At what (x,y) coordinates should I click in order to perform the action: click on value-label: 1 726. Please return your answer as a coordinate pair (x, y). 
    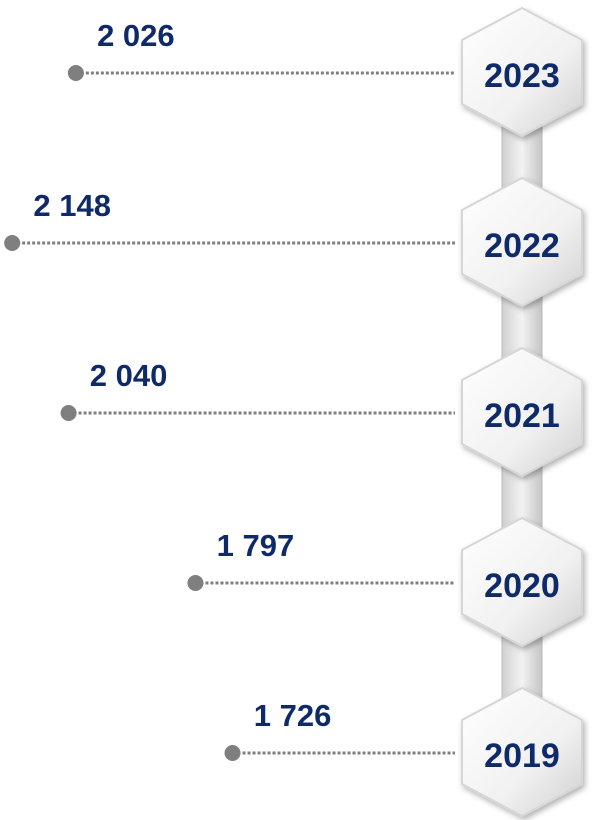
    Looking at the image, I should click on (293, 715).